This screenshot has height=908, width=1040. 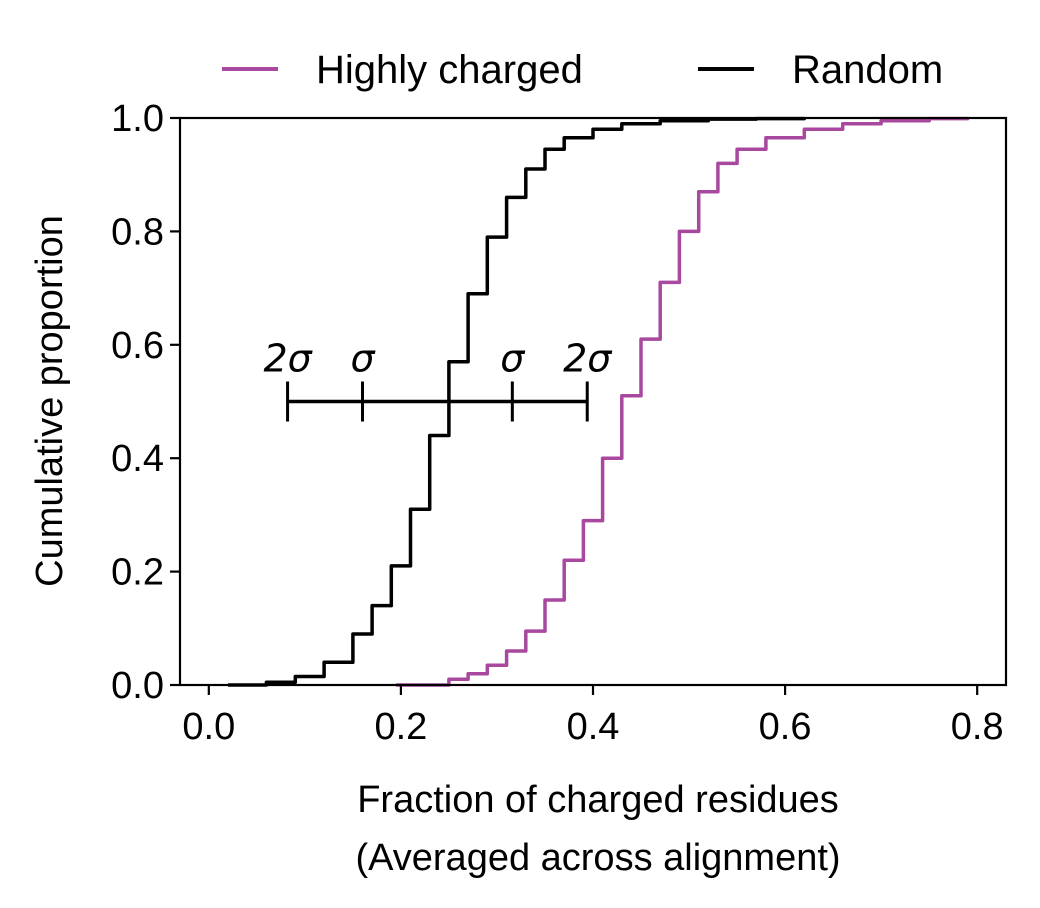 I want to click on y-tick-label-2: 0.4, so click(x=137, y=459).